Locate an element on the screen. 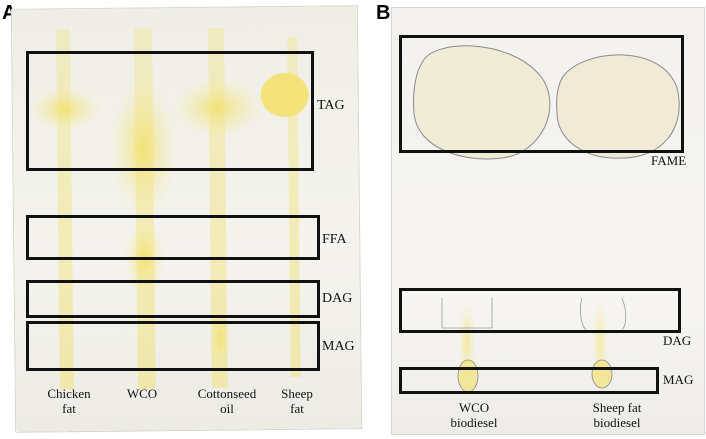 This screenshot has width=706, height=439. lane-label-line1: Chicken is located at coordinates (69, 393).